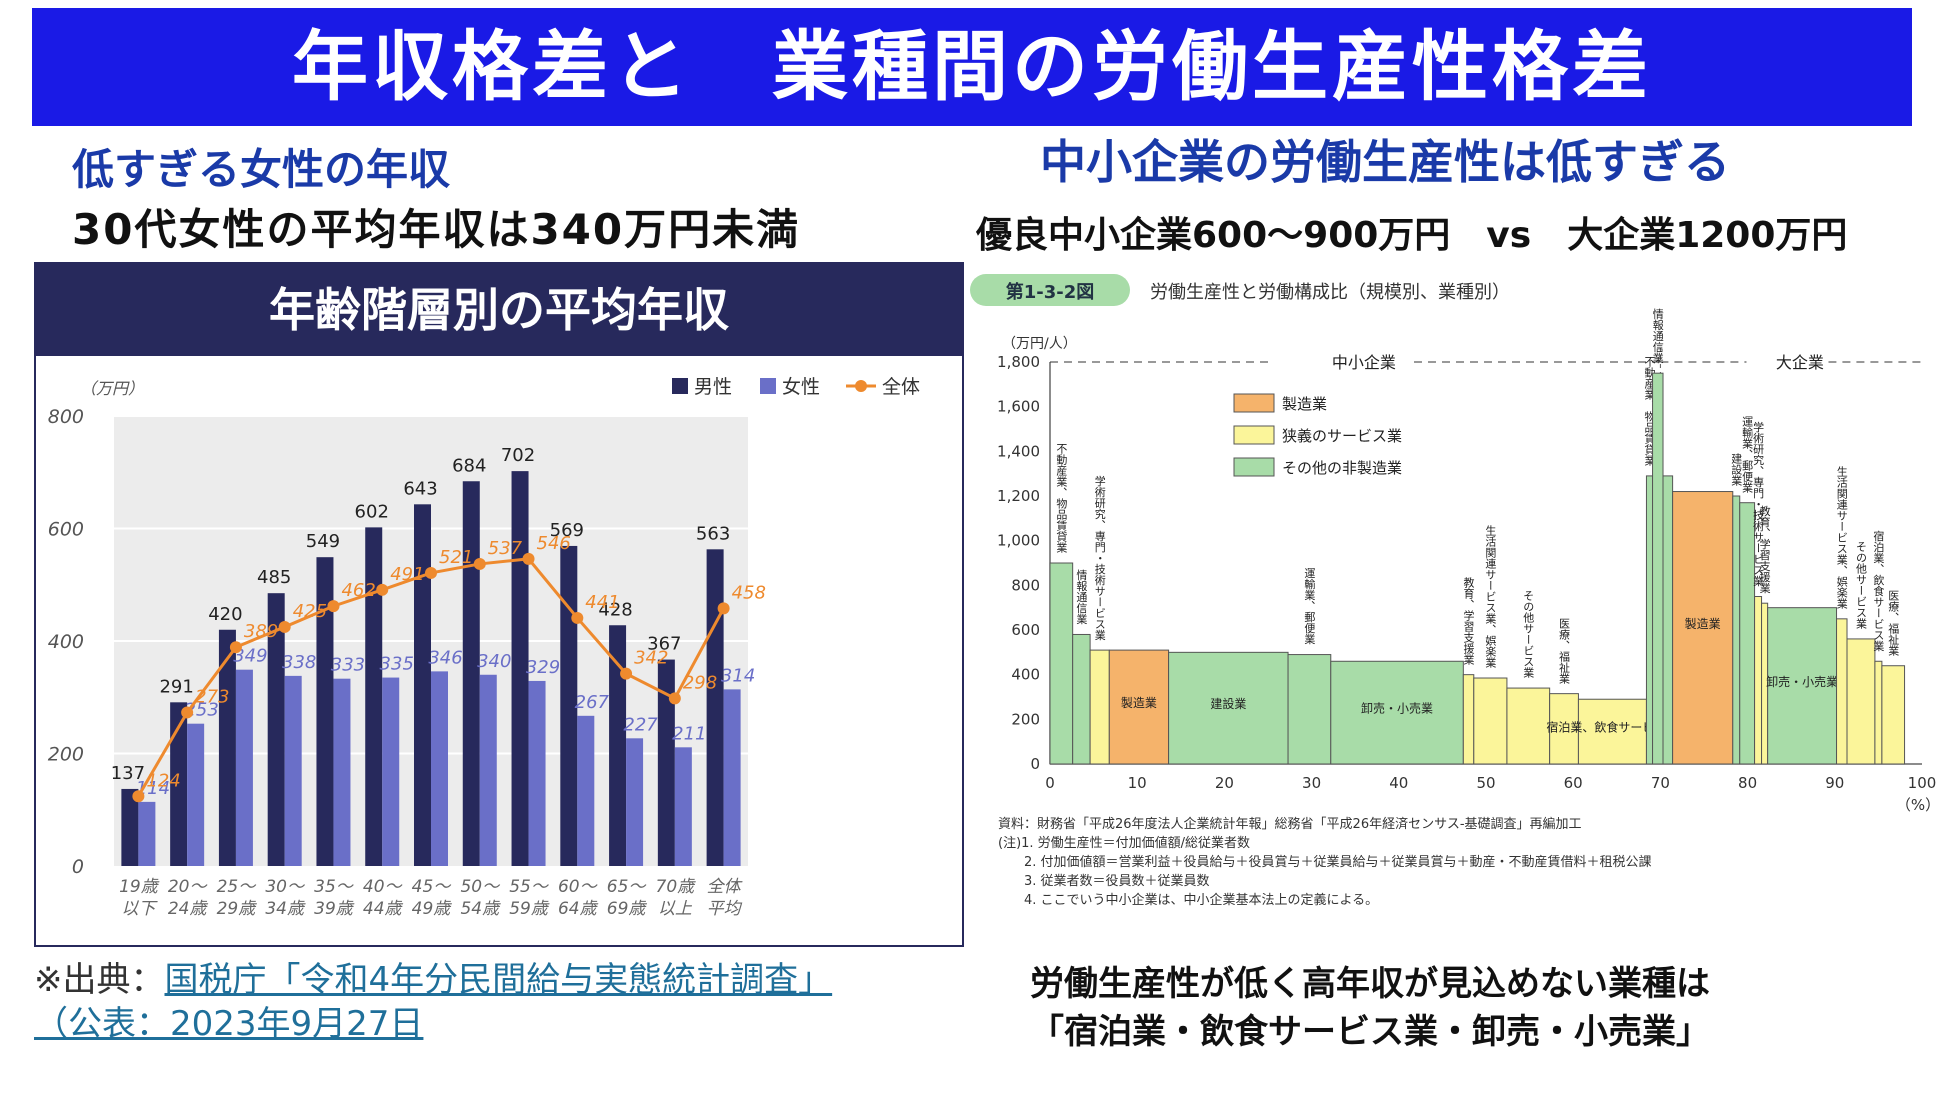 The width and height of the screenshot is (1950, 1097). What do you see at coordinates (445, 657) in the screenshot?
I see `data-label-female: 346` at bounding box center [445, 657].